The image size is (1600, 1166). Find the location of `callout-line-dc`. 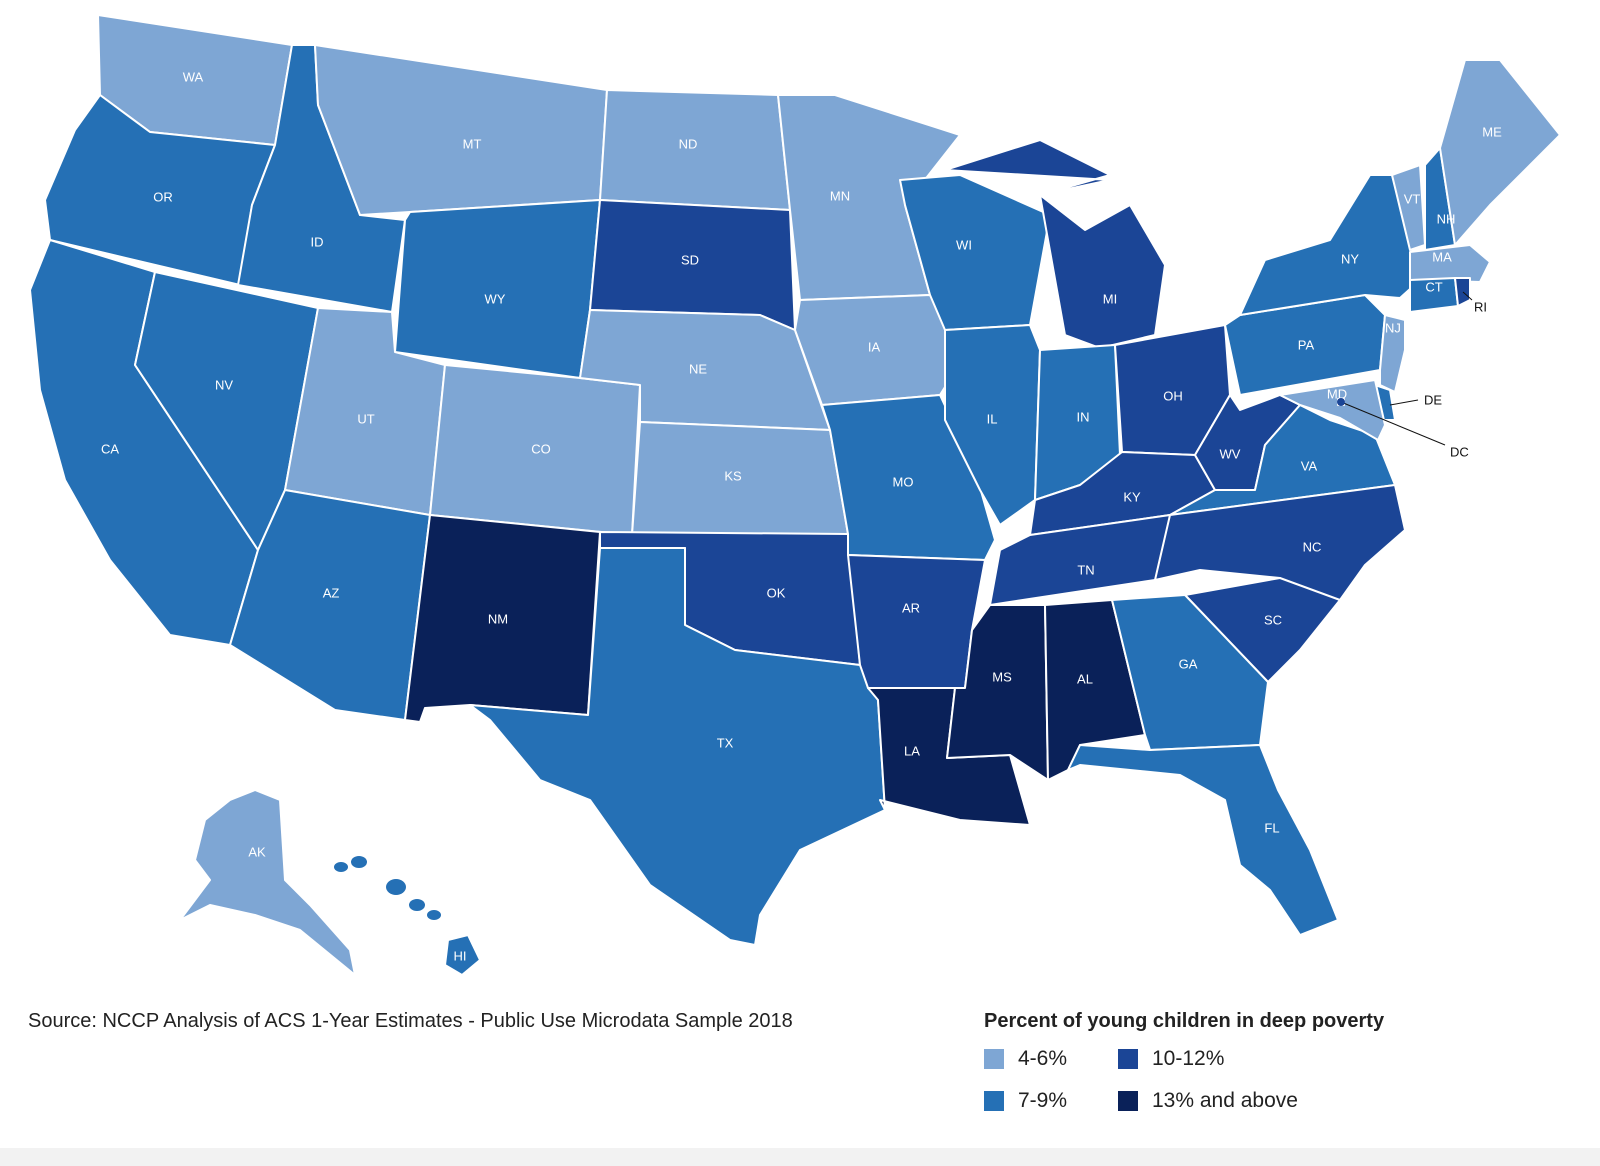

callout-line-dc is located at coordinates (1393, 423).